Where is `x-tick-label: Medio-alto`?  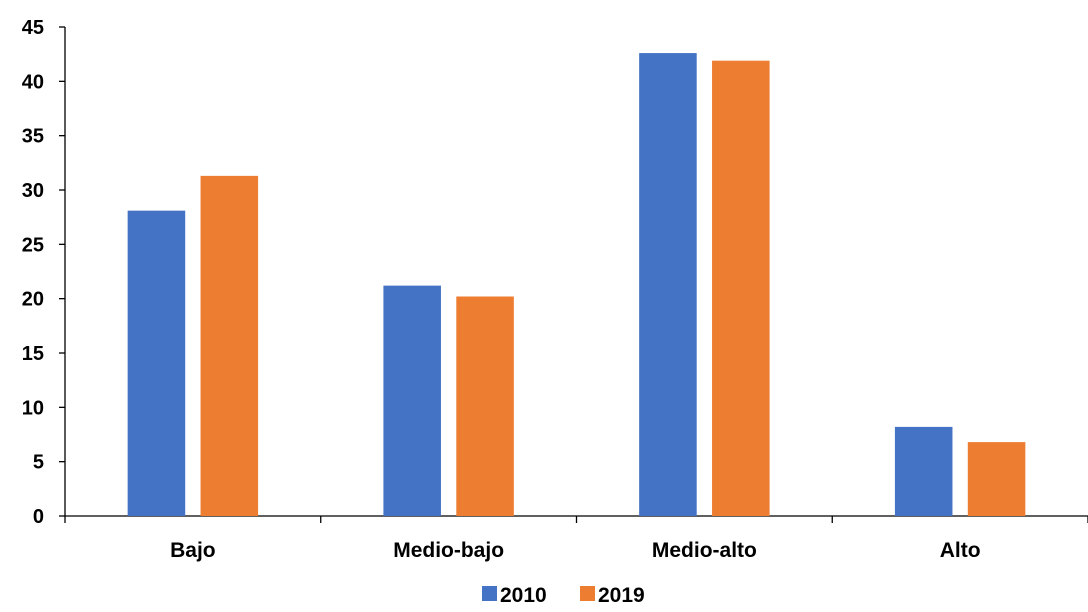 x-tick-label: Medio-alto is located at coordinates (704, 550).